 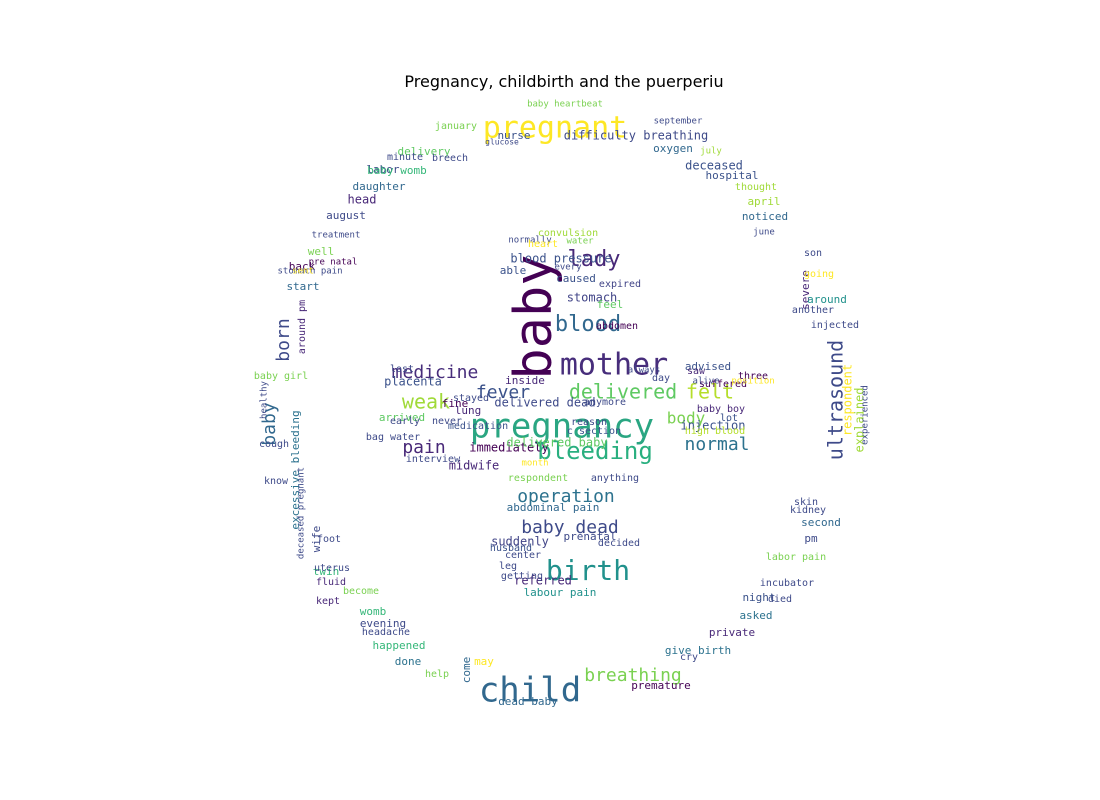 I want to click on word-placenta: placenta, so click(x=413, y=382).